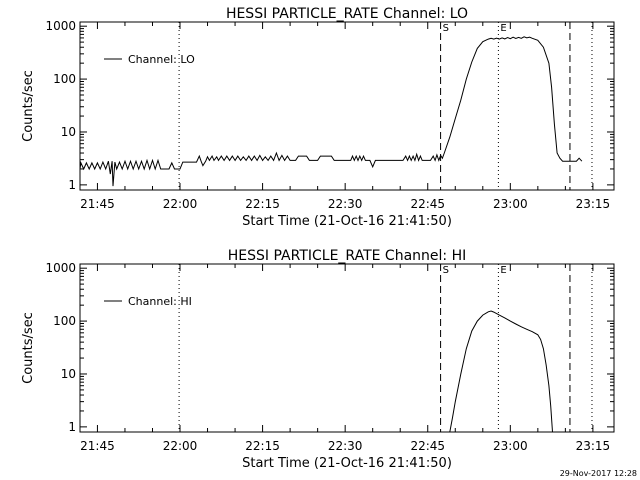 This screenshot has width=640, height=480. What do you see at coordinates (161, 59) in the screenshot?
I see `legend-entry: Channel: LO` at bounding box center [161, 59].